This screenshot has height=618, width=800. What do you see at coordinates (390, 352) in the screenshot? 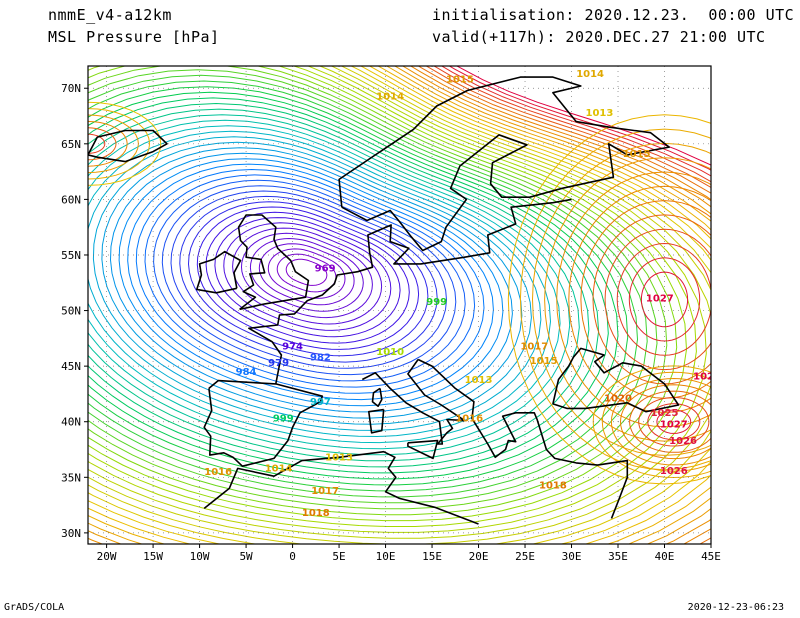
I see `isobar-label: 1010` at bounding box center [390, 352].